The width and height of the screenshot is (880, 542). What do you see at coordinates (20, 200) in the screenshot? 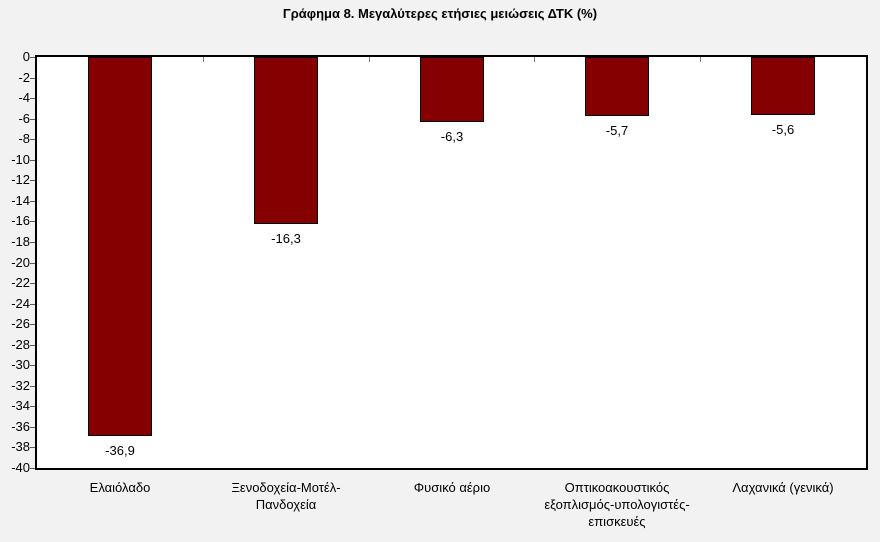
I see `y-axis-tick-label: -14` at bounding box center [20, 200].